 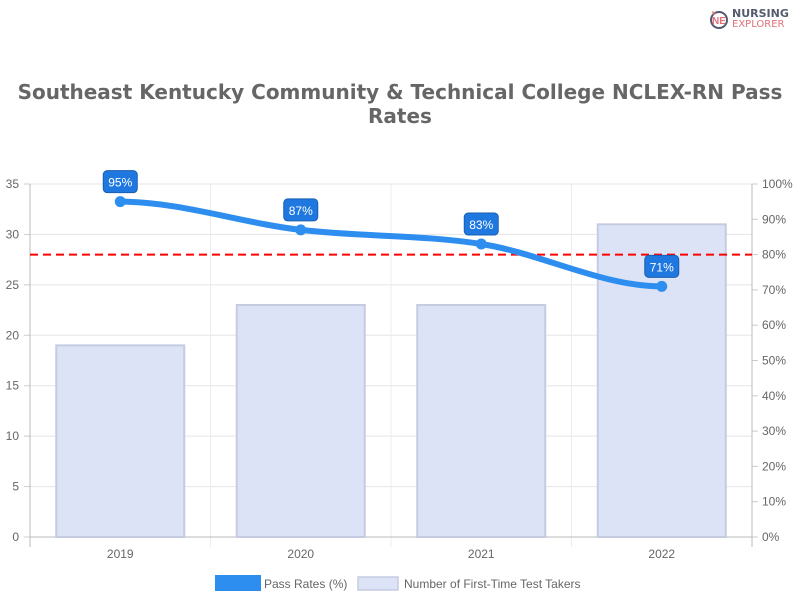 What do you see at coordinates (774, 361) in the screenshot?
I see `y-right-tick-label: 50%` at bounding box center [774, 361].